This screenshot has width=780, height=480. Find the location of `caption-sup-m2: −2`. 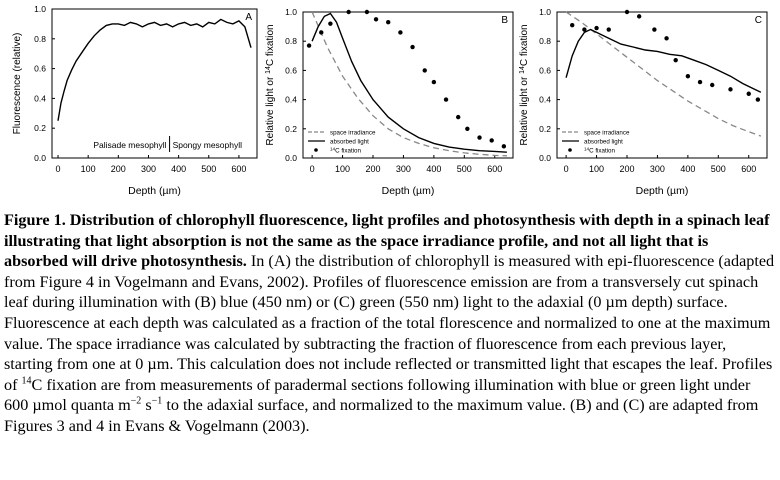

caption-sup-m2: −2 is located at coordinates (136, 401).